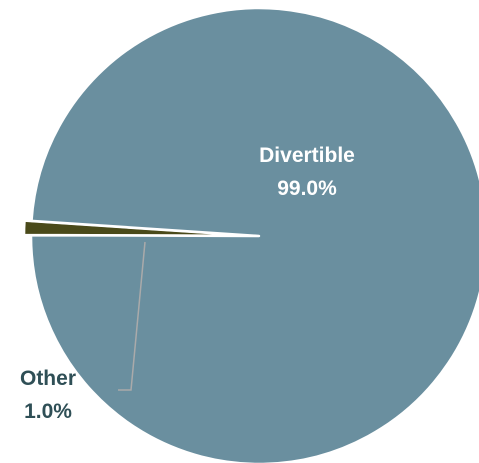  What do you see at coordinates (132, 316) in the screenshot?
I see `other-leader-line` at bounding box center [132, 316].